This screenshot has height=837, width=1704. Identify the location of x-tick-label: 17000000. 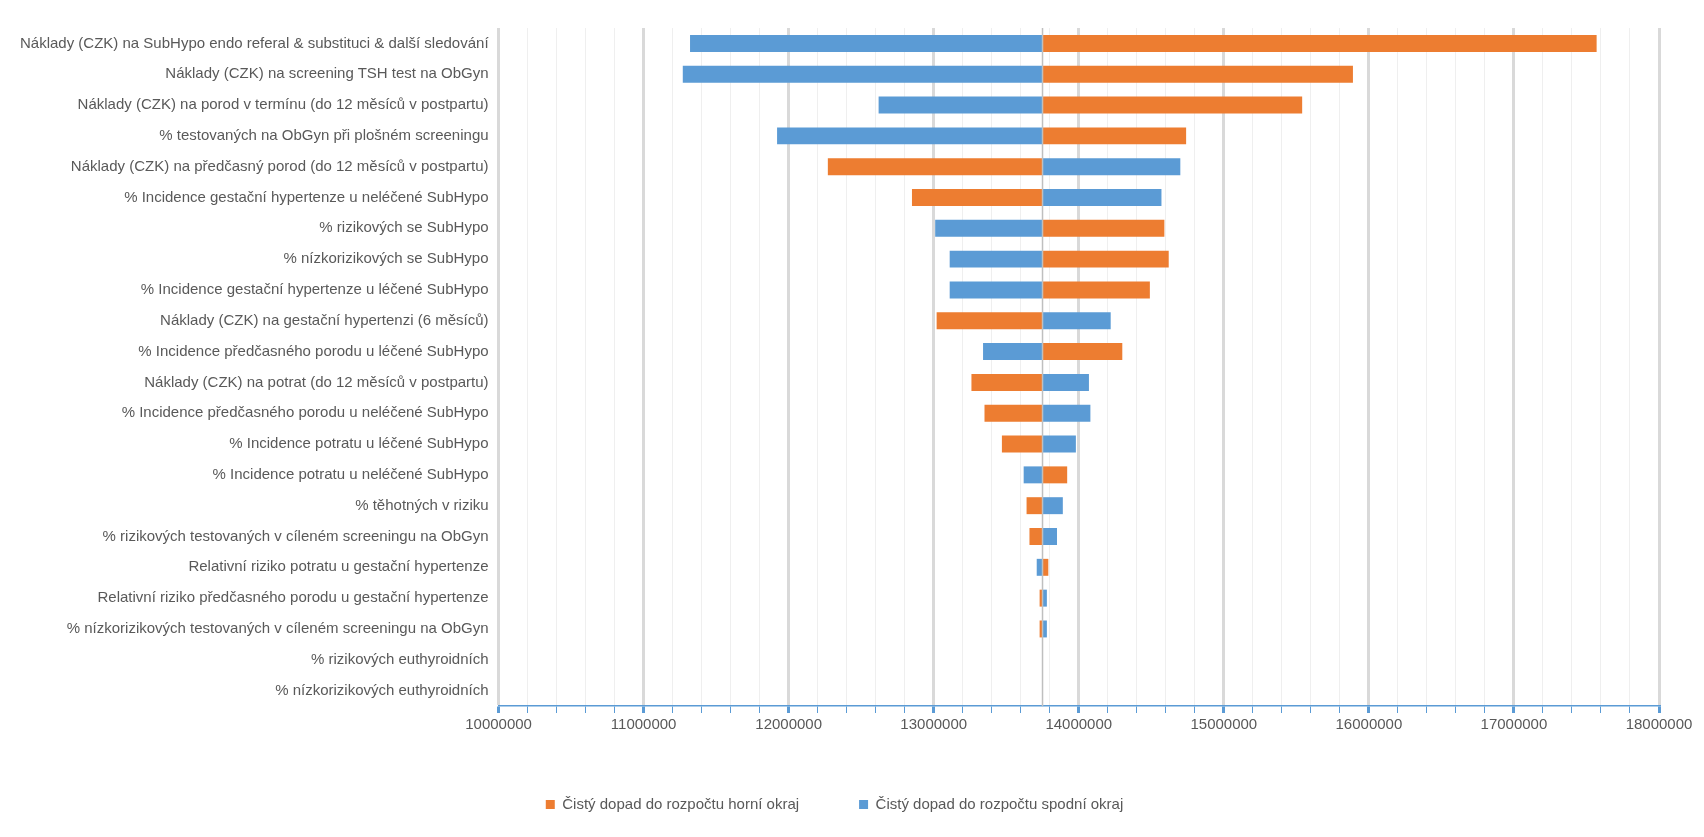
(1514, 724).